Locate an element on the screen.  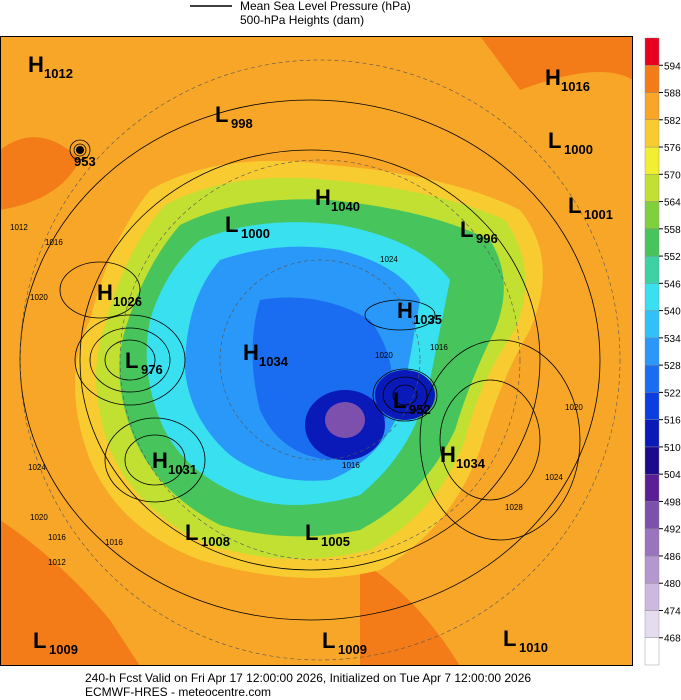
center-value: 952 is located at coordinates (420, 409).